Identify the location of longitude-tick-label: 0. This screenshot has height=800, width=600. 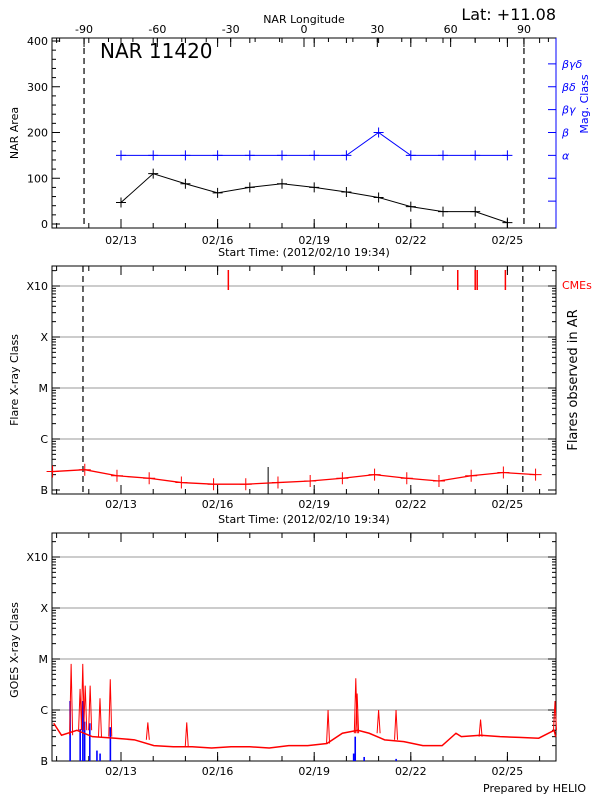
(304, 29).